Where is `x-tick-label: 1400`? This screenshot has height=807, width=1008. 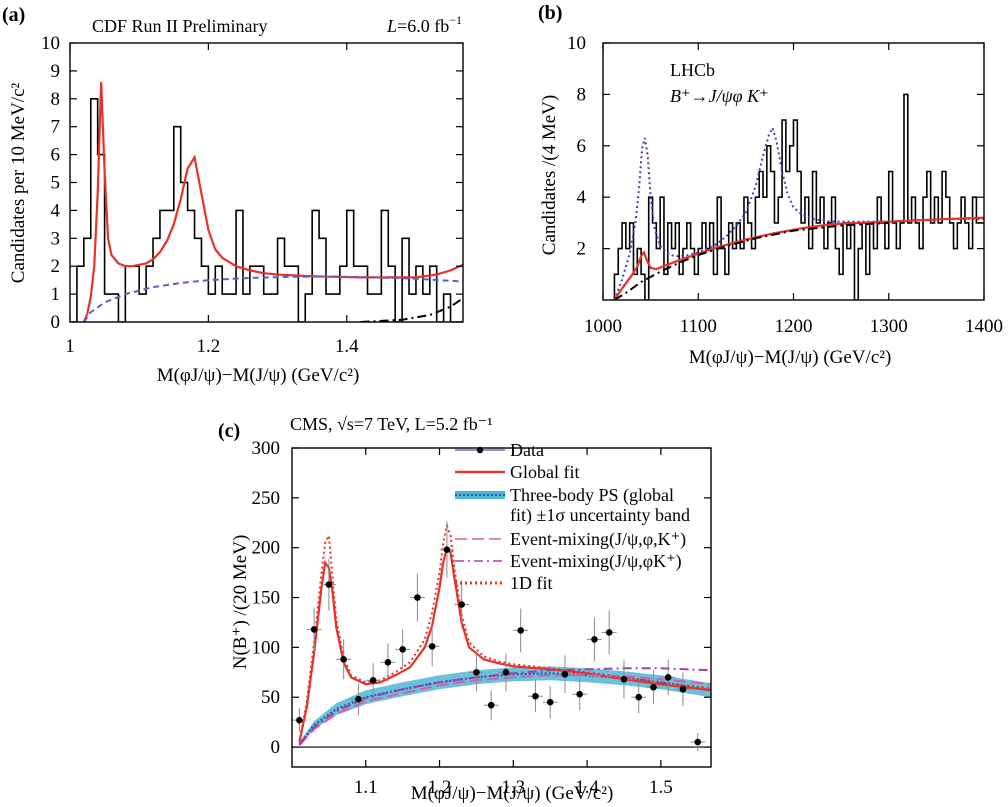
x-tick-label: 1400 is located at coordinates (984, 326).